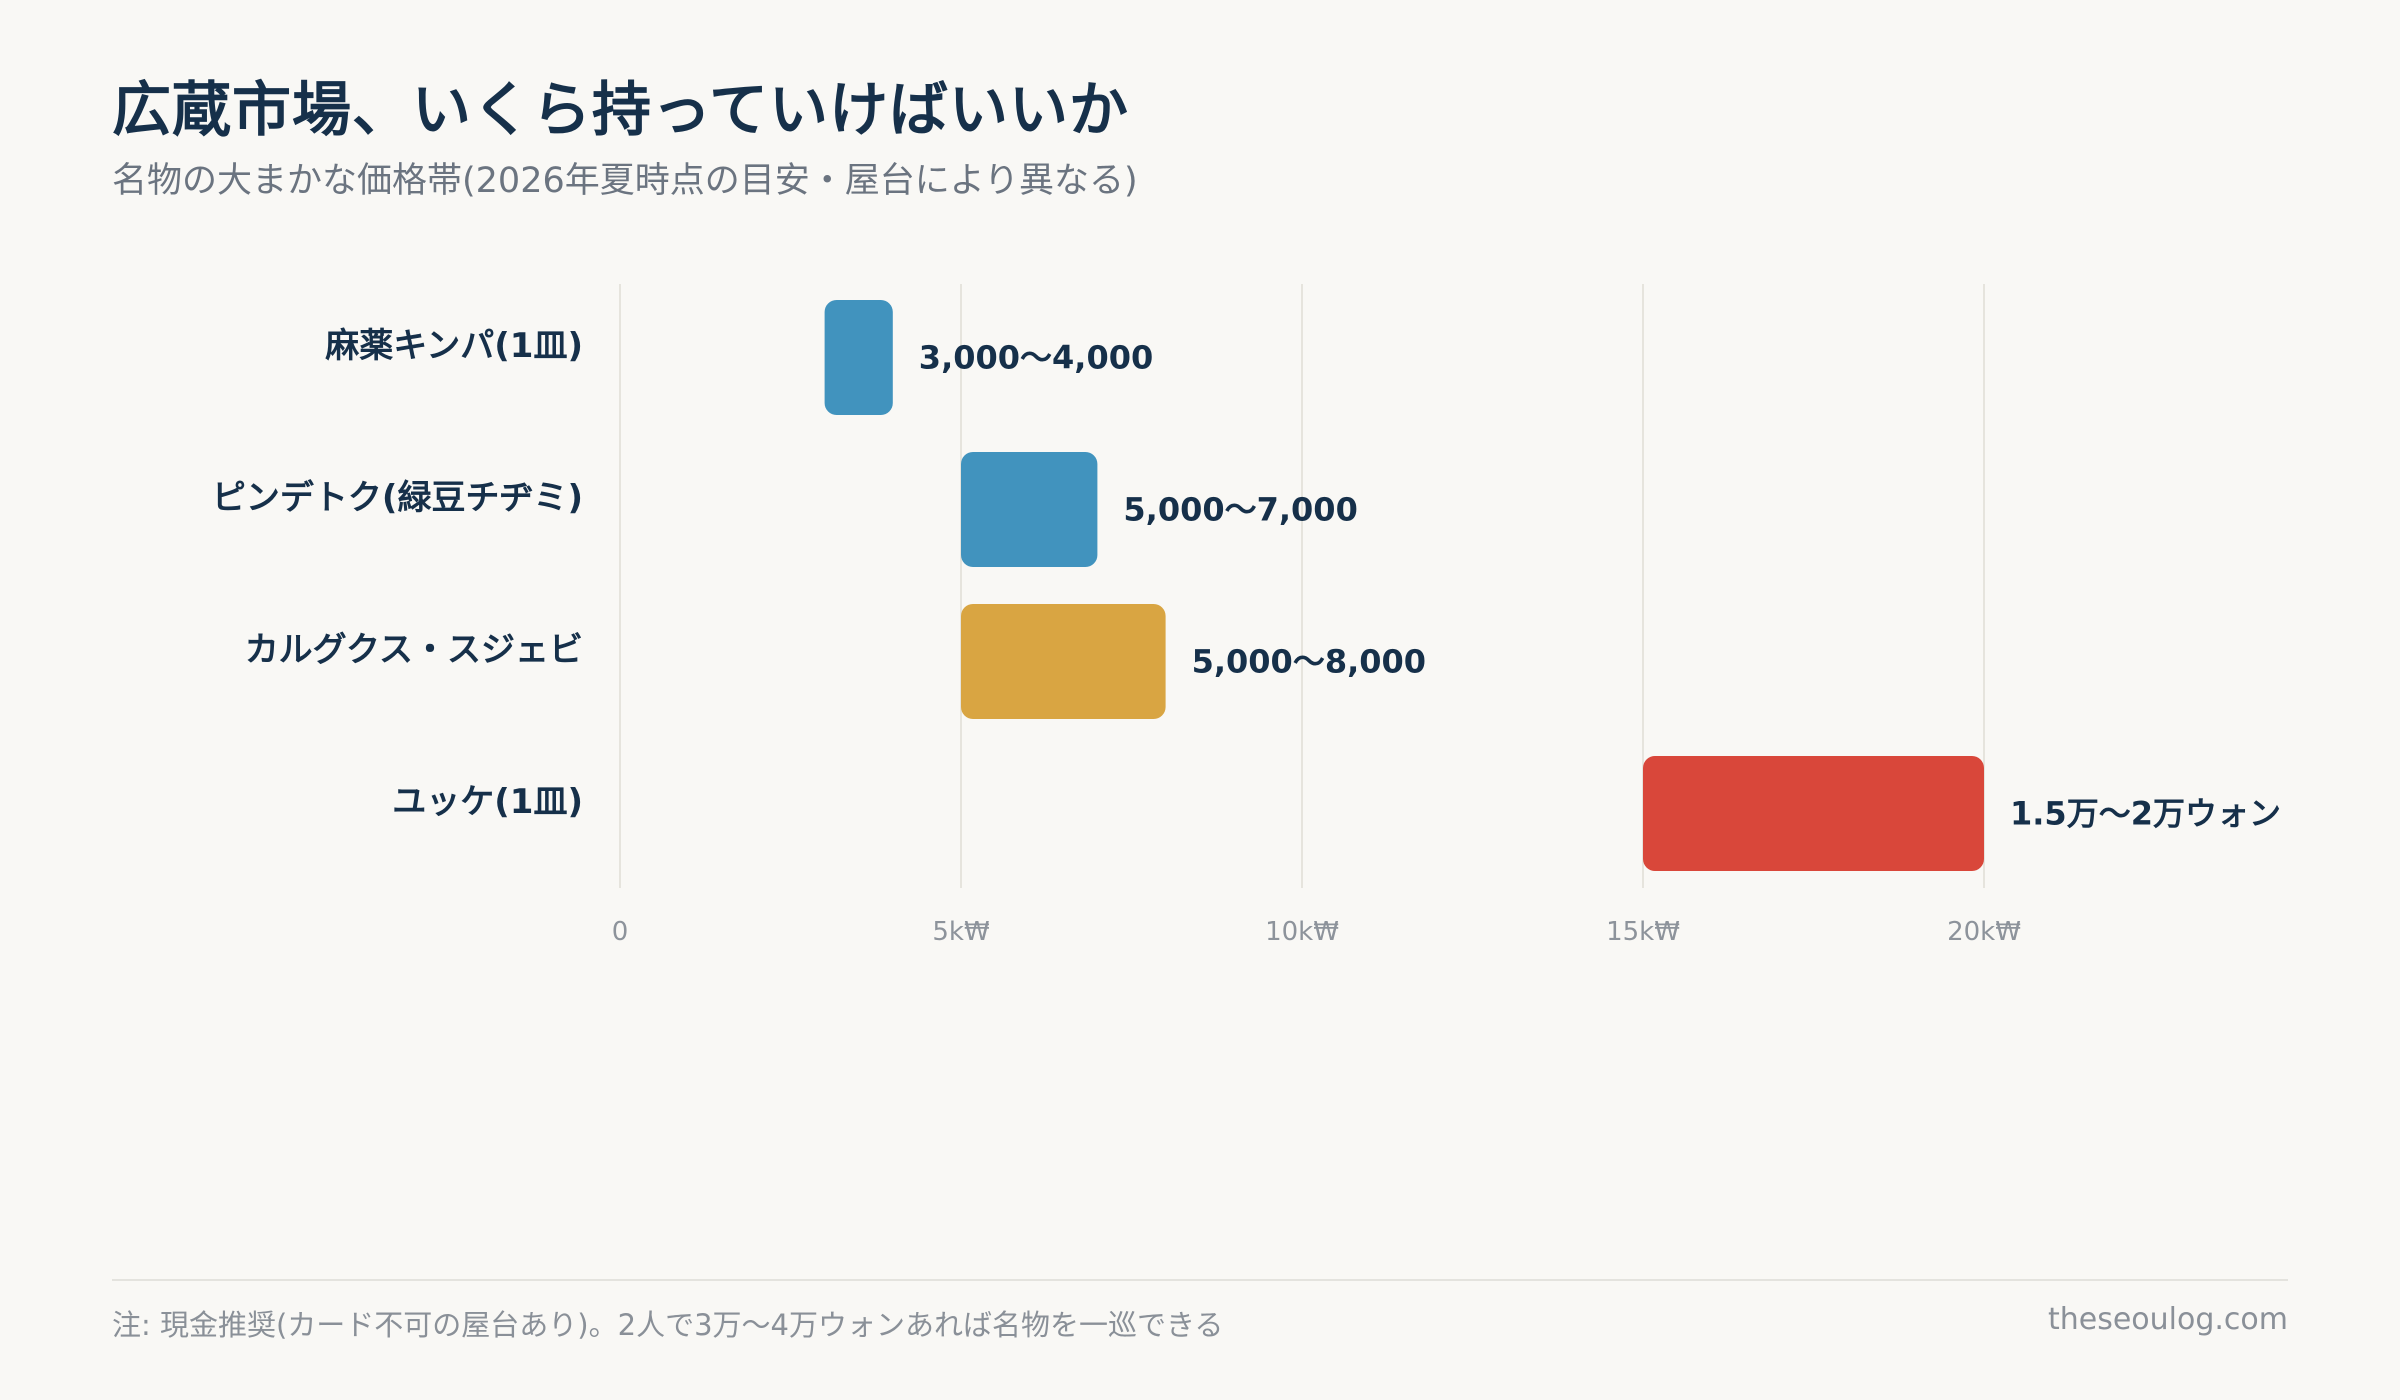 Image resolution: width=2400 pixels, height=1400 pixels. I want to click on x-tick-label: 10k₩, so click(1302, 932).